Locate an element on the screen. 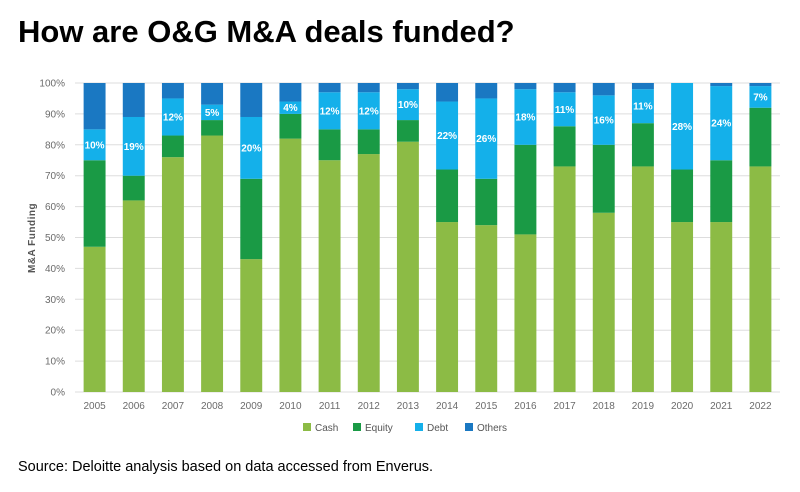  data-label-debt: 5% is located at coordinates (212, 113).